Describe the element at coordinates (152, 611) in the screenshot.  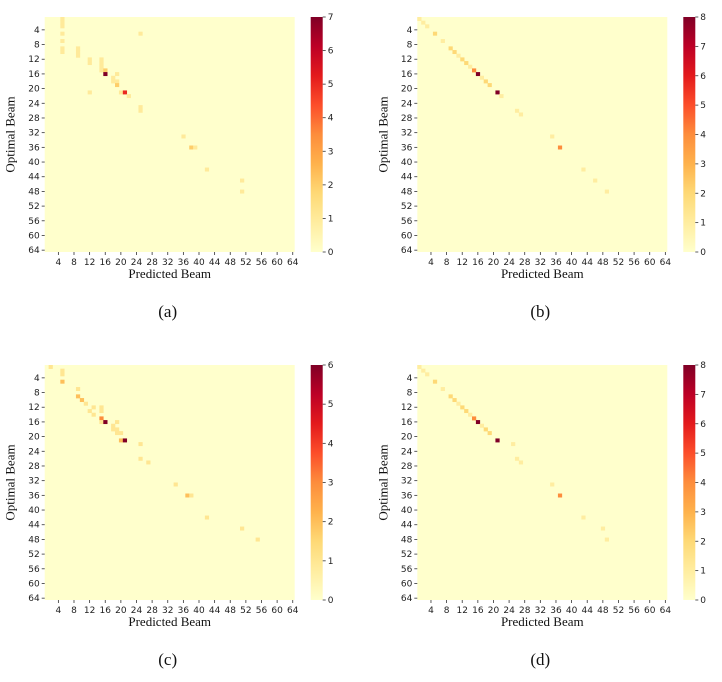
I see `x-tick-label: 28` at that location.